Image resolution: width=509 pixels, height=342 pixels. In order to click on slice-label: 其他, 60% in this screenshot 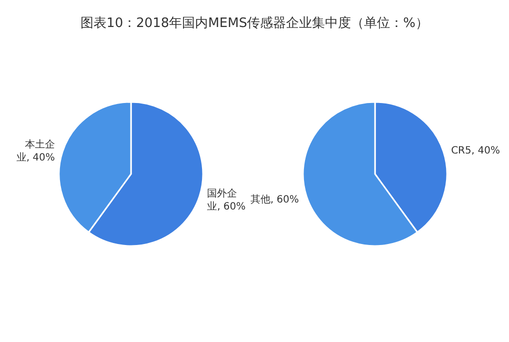, I will do `click(274, 200)`.